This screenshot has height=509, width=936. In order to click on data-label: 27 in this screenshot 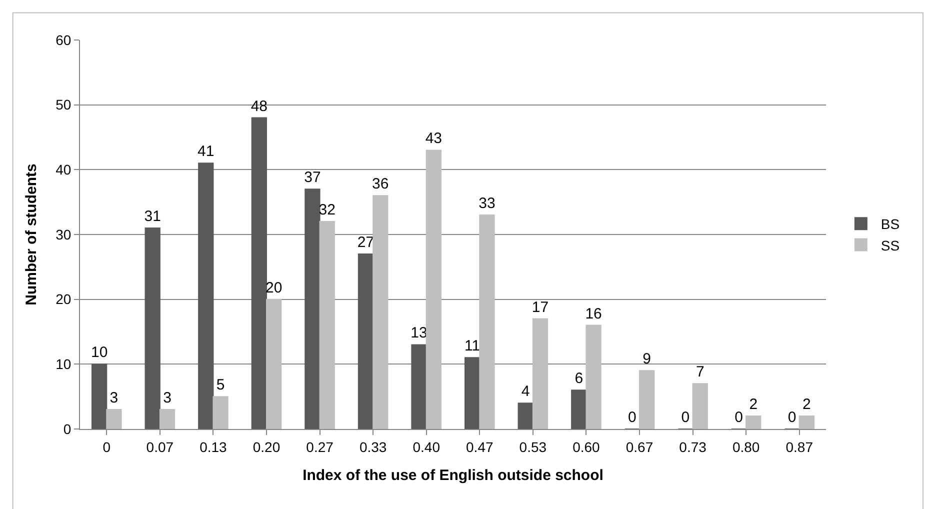, I will do `click(365, 242)`.